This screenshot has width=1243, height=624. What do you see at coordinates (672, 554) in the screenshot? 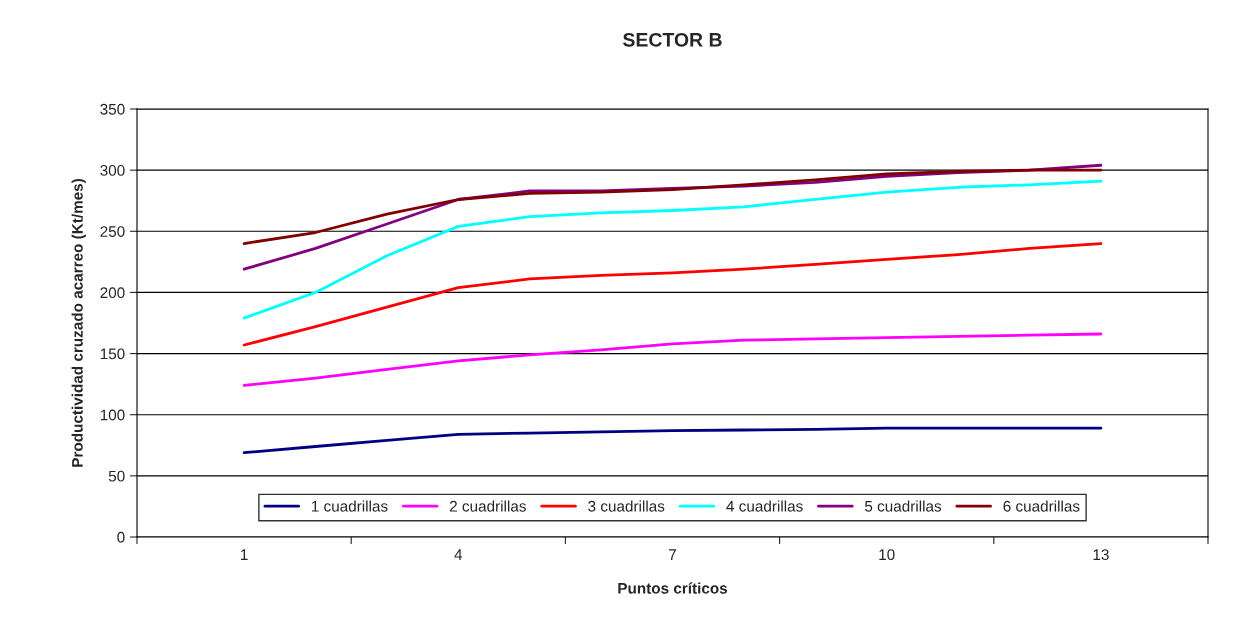
I see `x-tick-label: 7` at bounding box center [672, 554].